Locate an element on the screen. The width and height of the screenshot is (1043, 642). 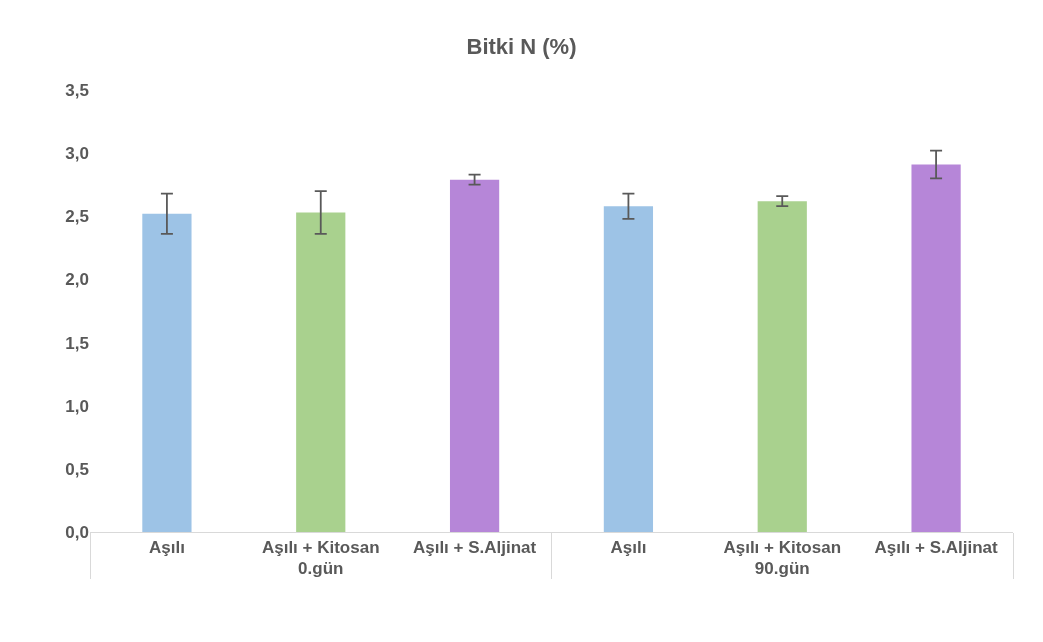
chart-title: Bitki N (%) is located at coordinates (521, 46).